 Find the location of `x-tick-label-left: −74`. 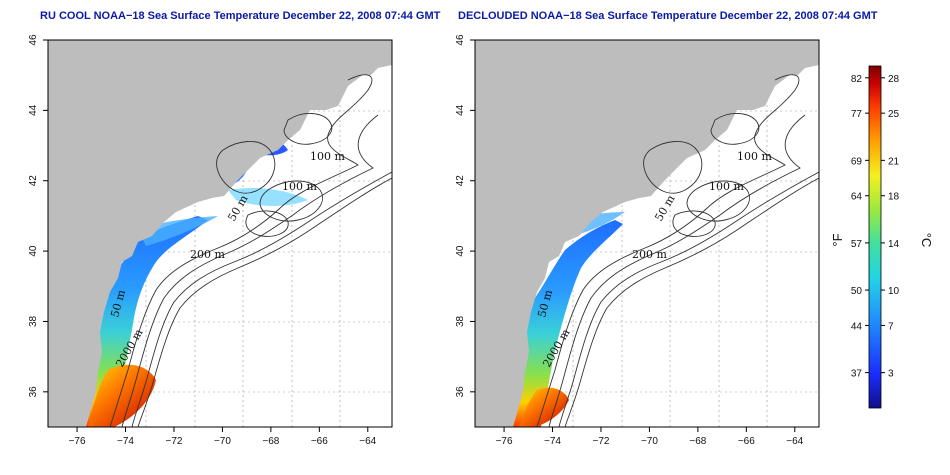

x-tick-label-left: −74 is located at coordinates (125, 441).